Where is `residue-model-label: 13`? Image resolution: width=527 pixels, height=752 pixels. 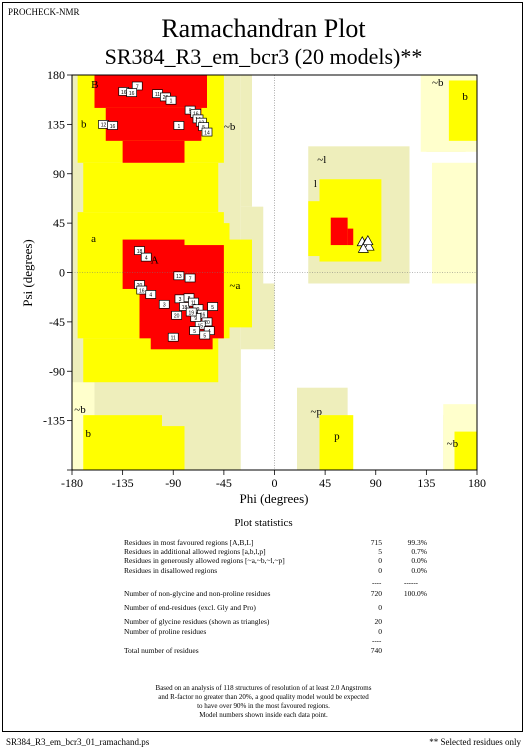
residue-model-label: 13 is located at coordinates (179, 277).